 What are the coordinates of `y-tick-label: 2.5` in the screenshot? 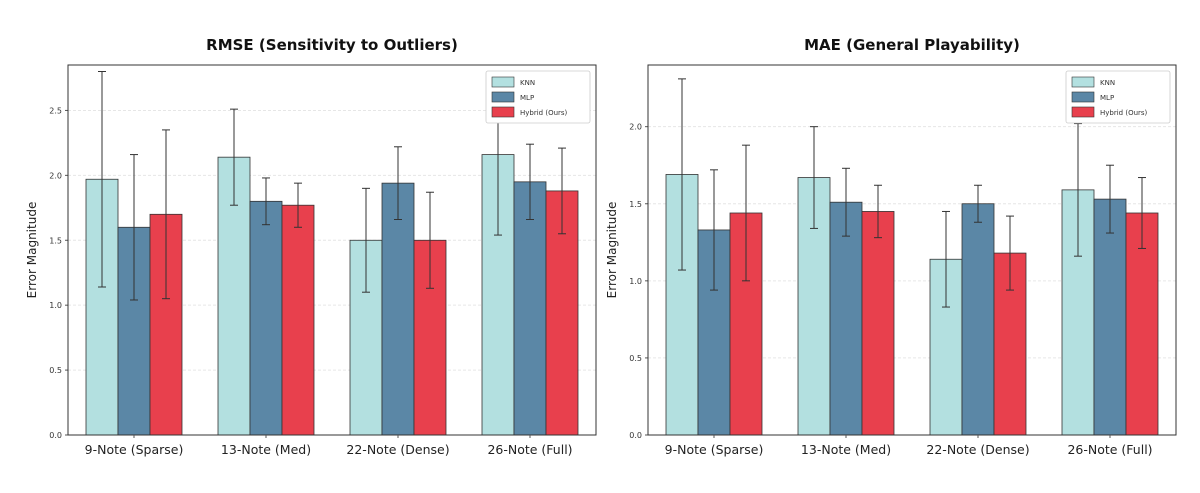 It's located at (55, 110).